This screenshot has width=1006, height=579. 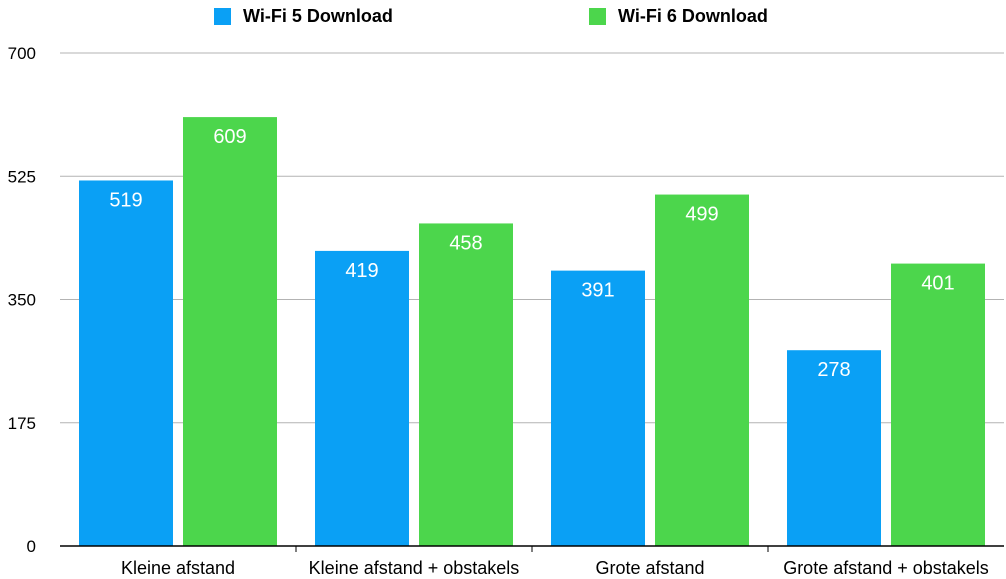 What do you see at coordinates (833, 370) in the screenshot?
I see `data-label: 278` at bounding box center [833, 370].